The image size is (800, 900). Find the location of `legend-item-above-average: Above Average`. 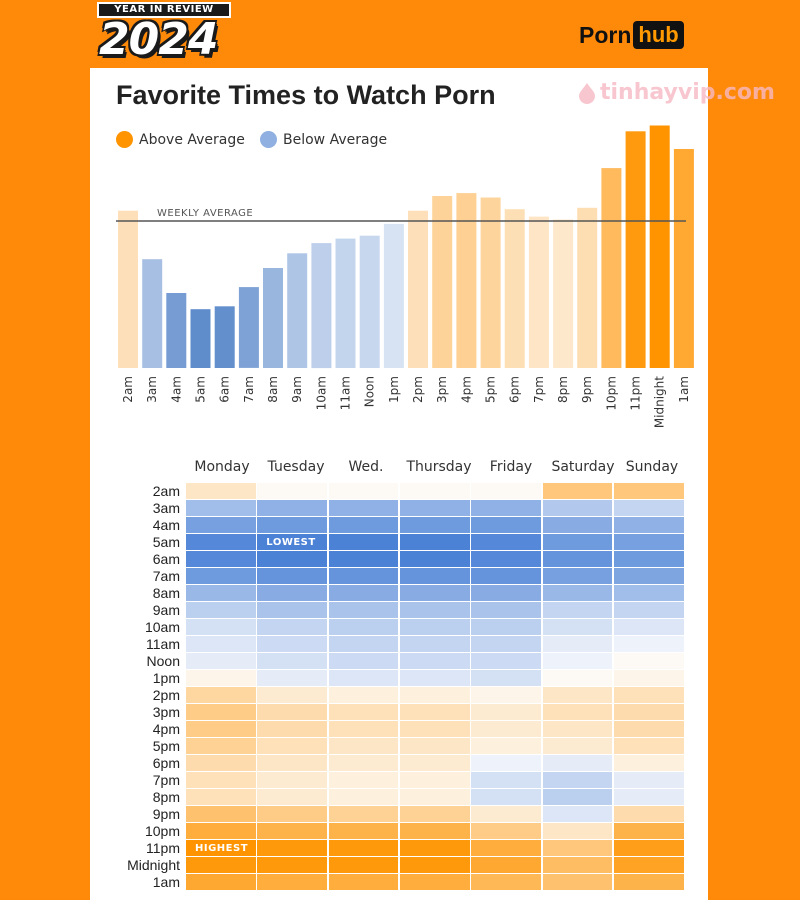

legend-item-above-average: Above Average is located at coordinates (180, 139).